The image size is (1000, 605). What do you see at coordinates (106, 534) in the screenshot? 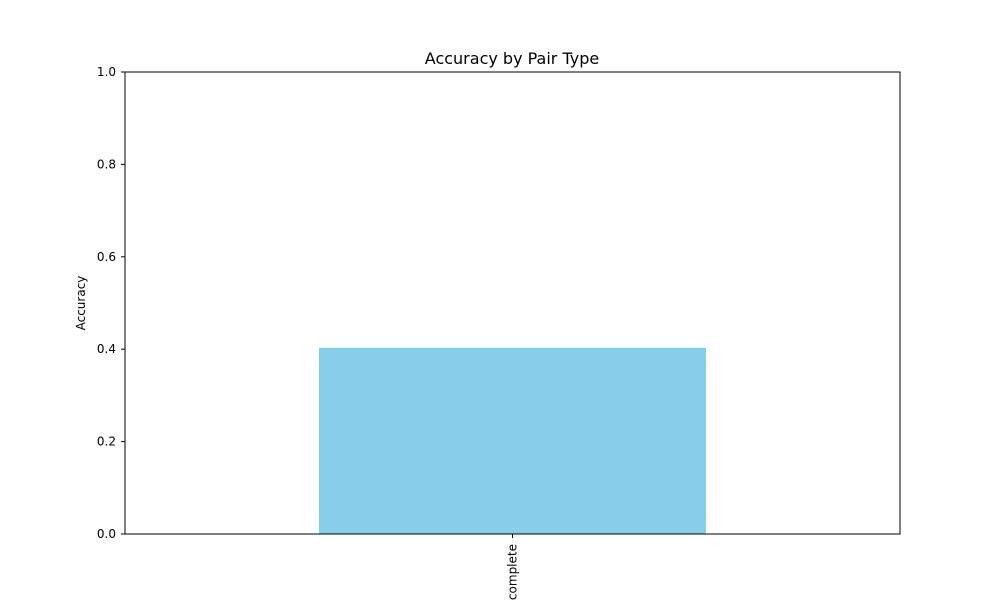
I see `y-tick-label: 0.0` at bounding box center [106, 534].